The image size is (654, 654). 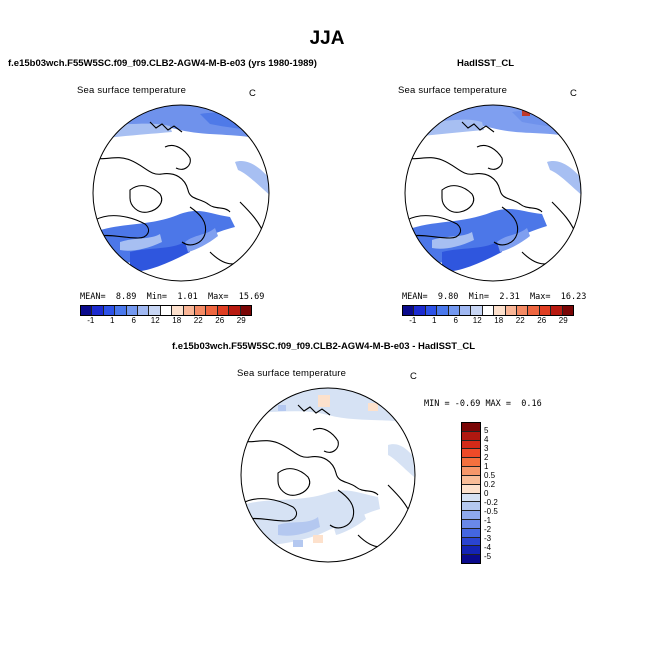 What do you see at coordinates (251, 297) in the screenshot?
I see `model-max-value: 15.69` at bounding box center [251, 297].